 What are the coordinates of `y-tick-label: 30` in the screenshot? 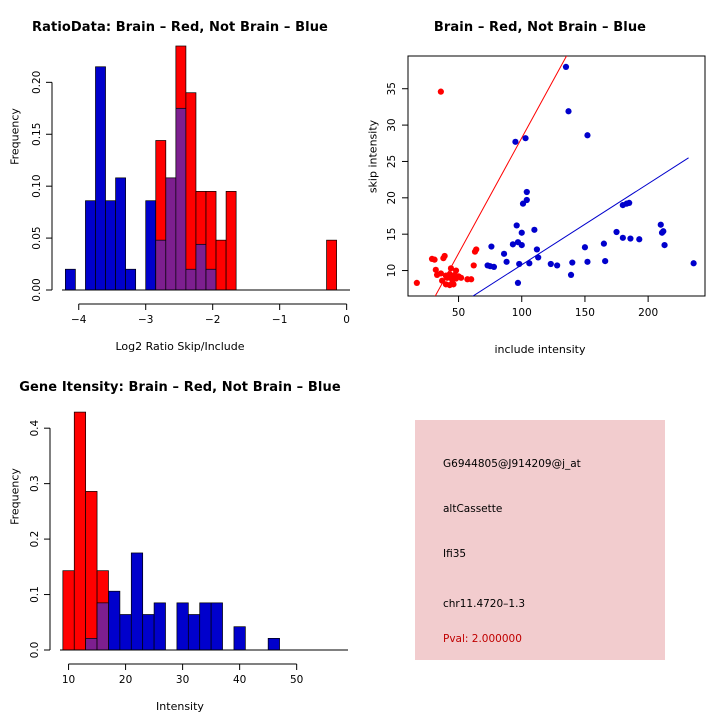 It's located at (392, 124).